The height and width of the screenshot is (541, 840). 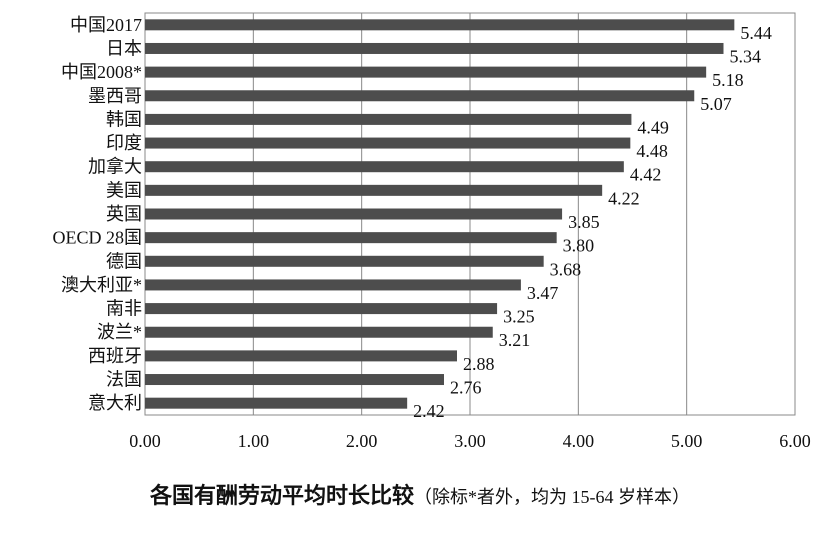 I want to click on value-label: 3.80, so click(x=579, y=246).